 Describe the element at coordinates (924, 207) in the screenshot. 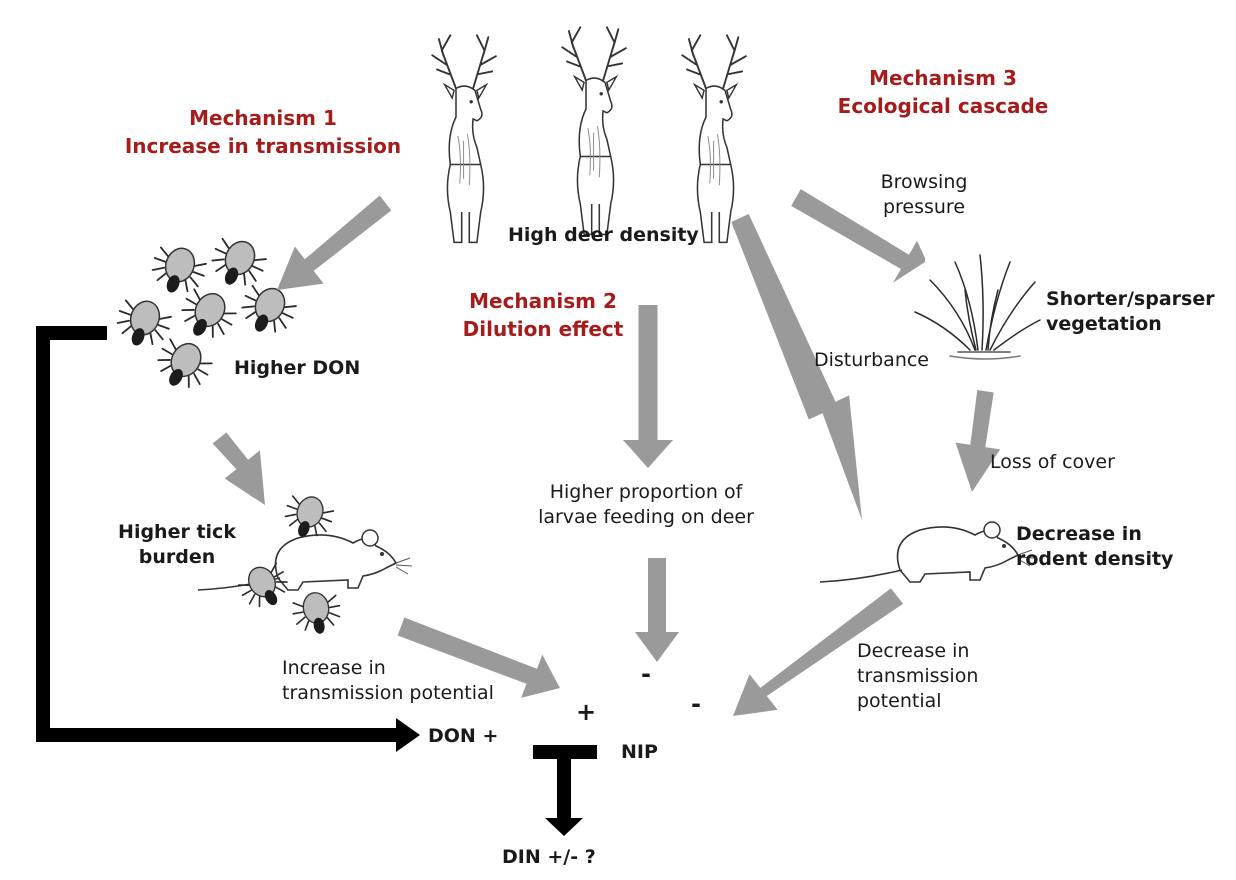

I see `edge-browsing-line2: pressure` at that location.